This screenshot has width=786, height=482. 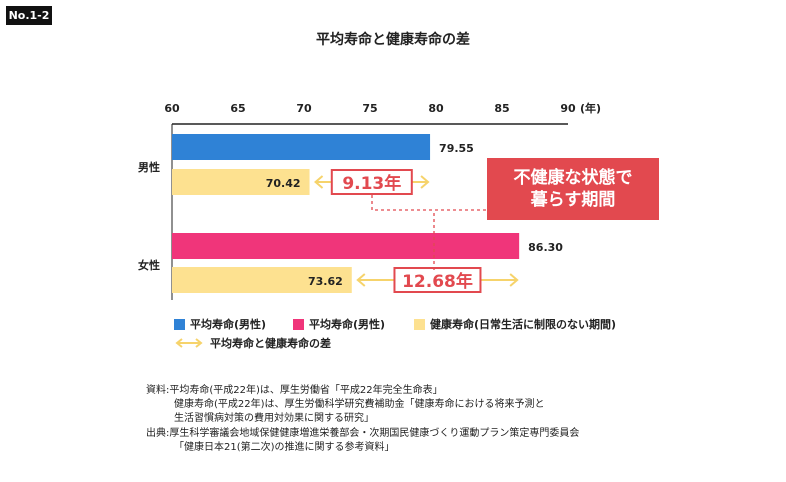 I want to click on legend-item-male-life: 平均寿命(男性), so click(x=220, y=324).